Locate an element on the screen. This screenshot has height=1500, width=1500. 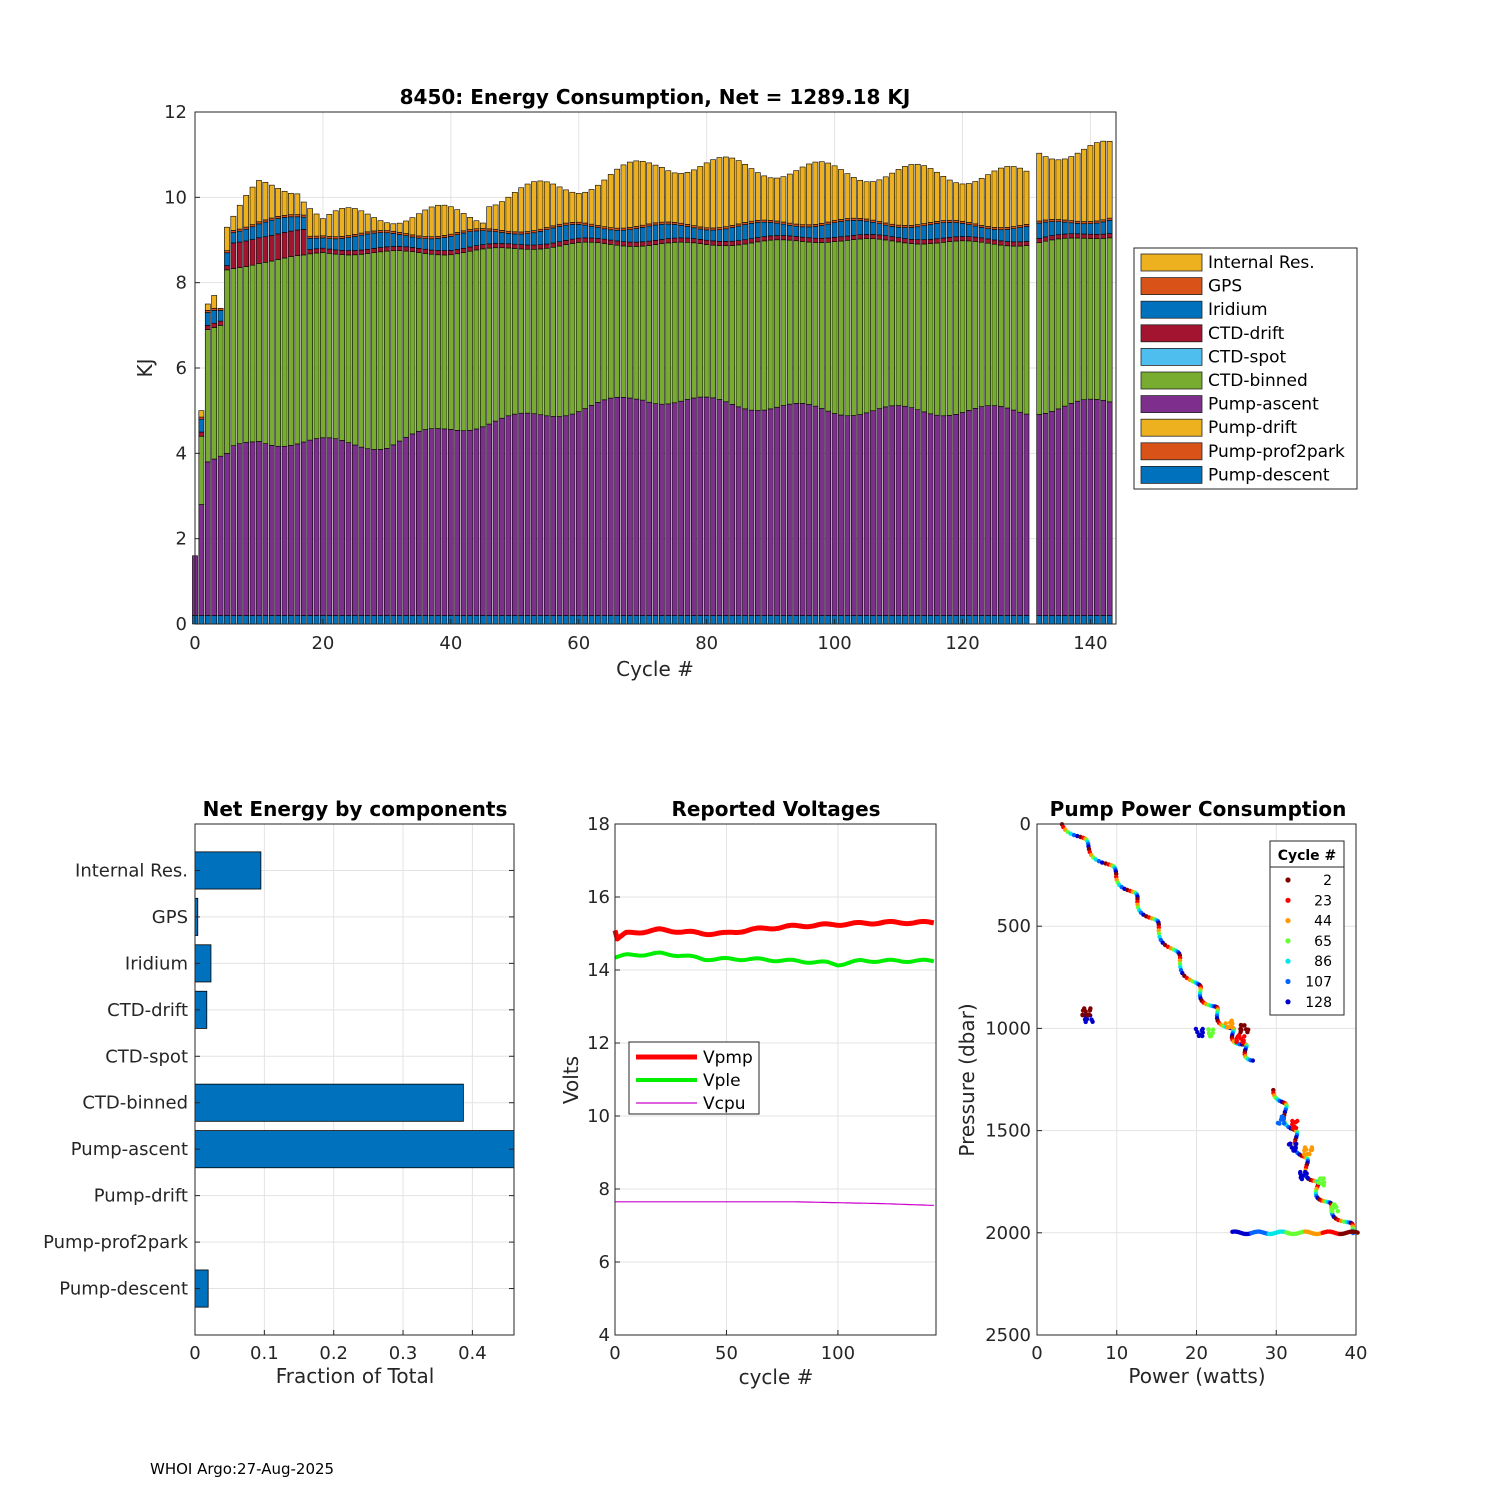
energy-bar-ctd-binned-c73 is located at coordinates (662, 324).